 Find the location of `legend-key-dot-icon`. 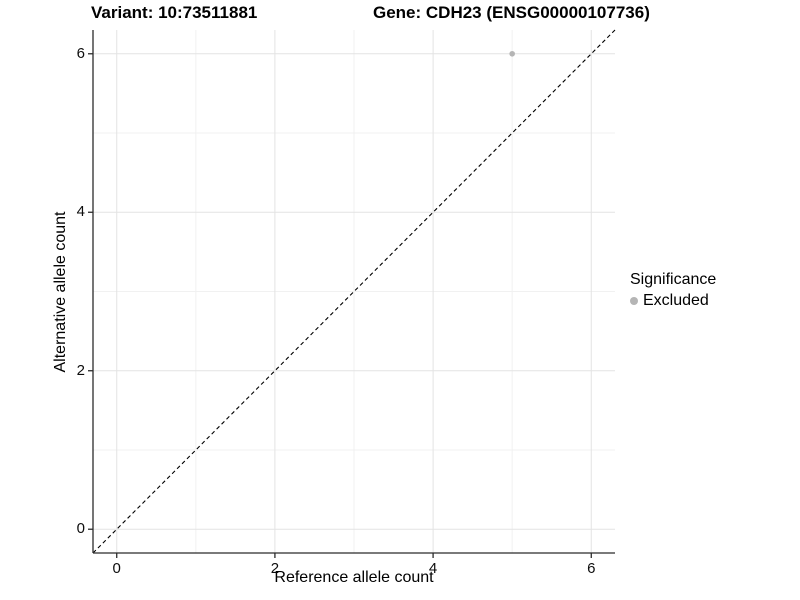

legend-key-dot-icon is located at coordinates (634, 301).